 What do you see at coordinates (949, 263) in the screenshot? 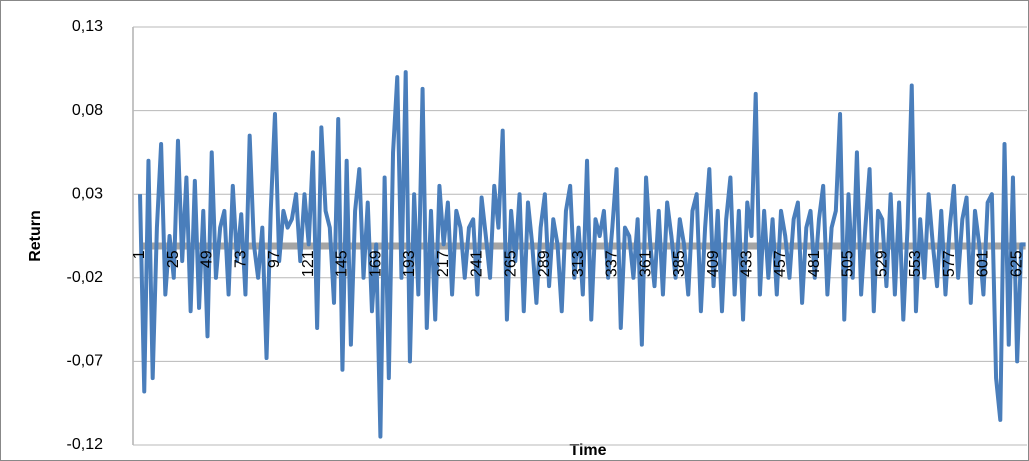
I see `x-tick-label: 577` at bounding box center [949, 263].